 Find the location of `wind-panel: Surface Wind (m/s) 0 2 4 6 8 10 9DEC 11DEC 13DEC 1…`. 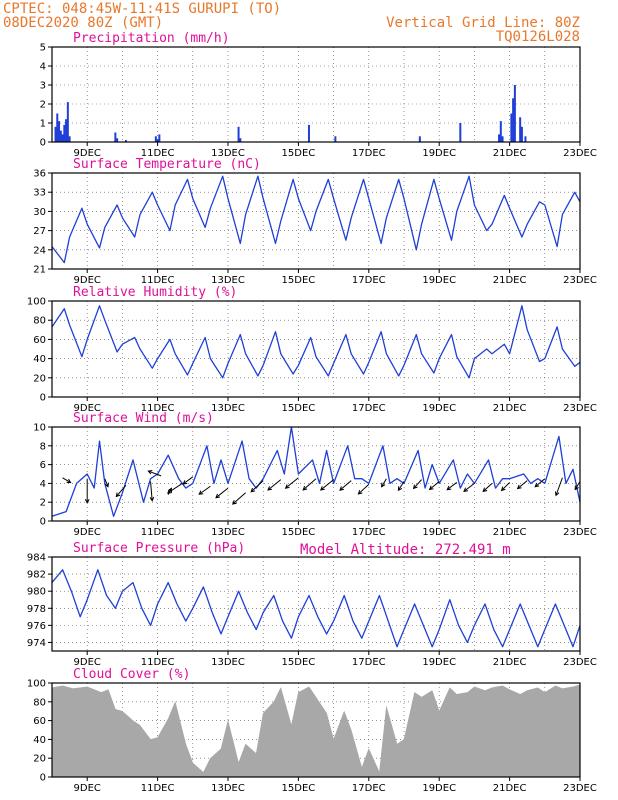

wind-panel: Surface Wind (m/s) 0 2 4 6 8 10 9DEC 11DEC 13DEC 1… is located at coordinates (315, 474).